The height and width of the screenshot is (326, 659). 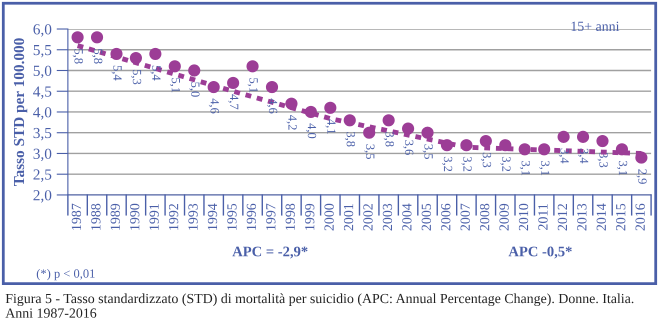 What do you see at coordinates (291, 122) in the screenshot?
I see `data-label: 4,2` at bounding box center [291, 122].